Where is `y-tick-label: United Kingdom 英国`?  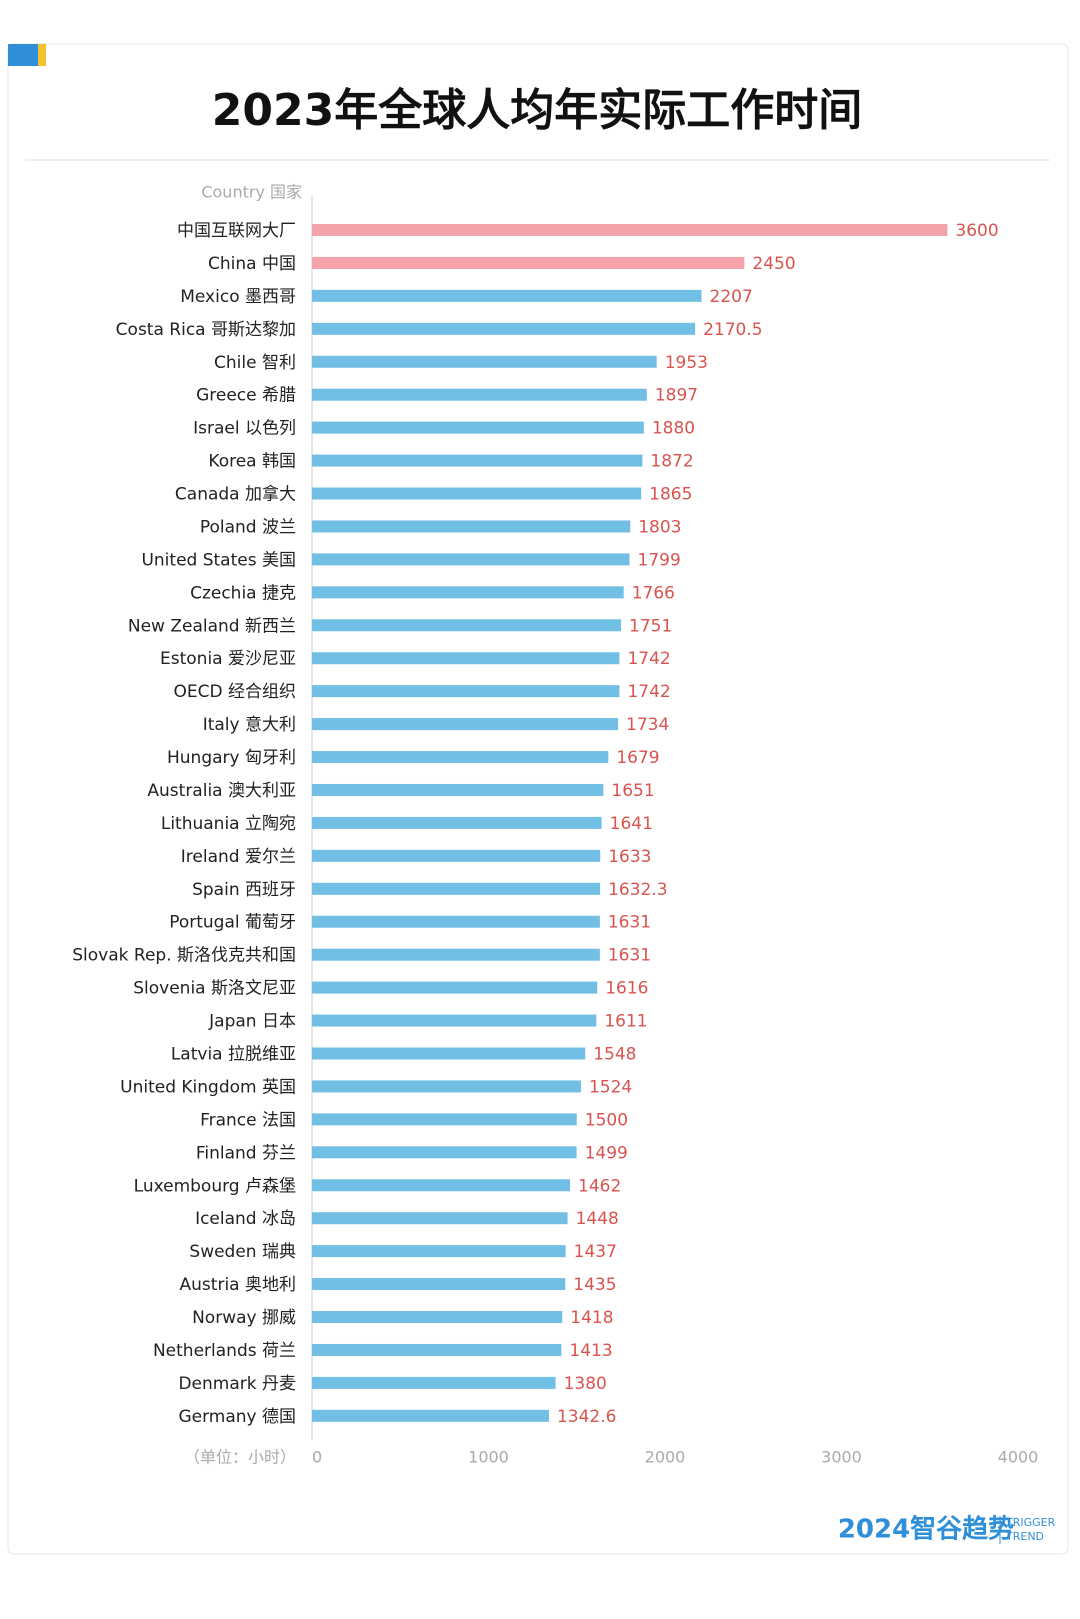 y-tick-label: United Kingdom 英国 is located at coordinates (208, 1087).